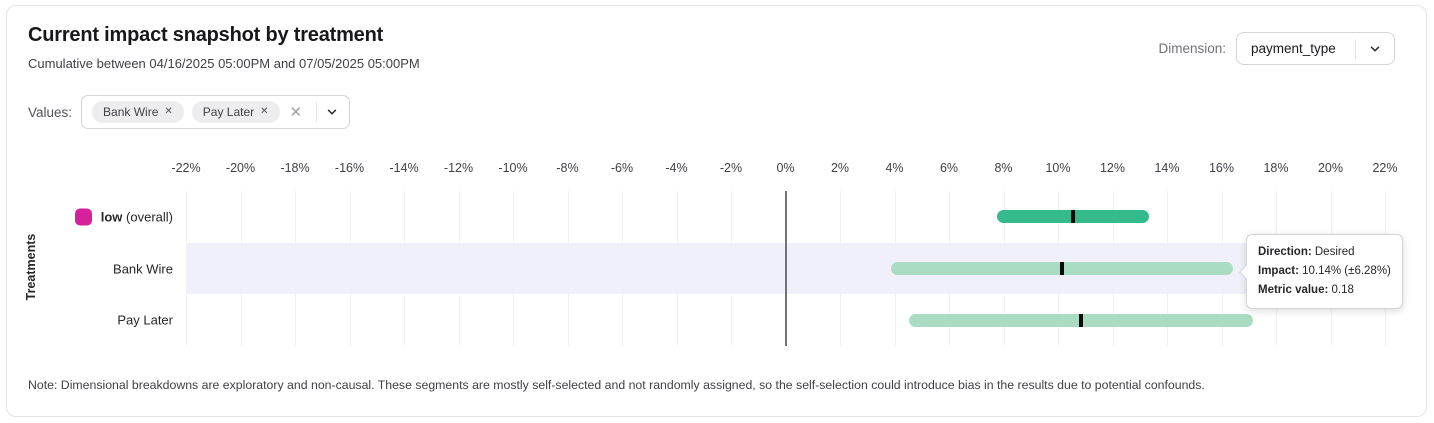  I want to click on zero-baseline, so click(785, 268).